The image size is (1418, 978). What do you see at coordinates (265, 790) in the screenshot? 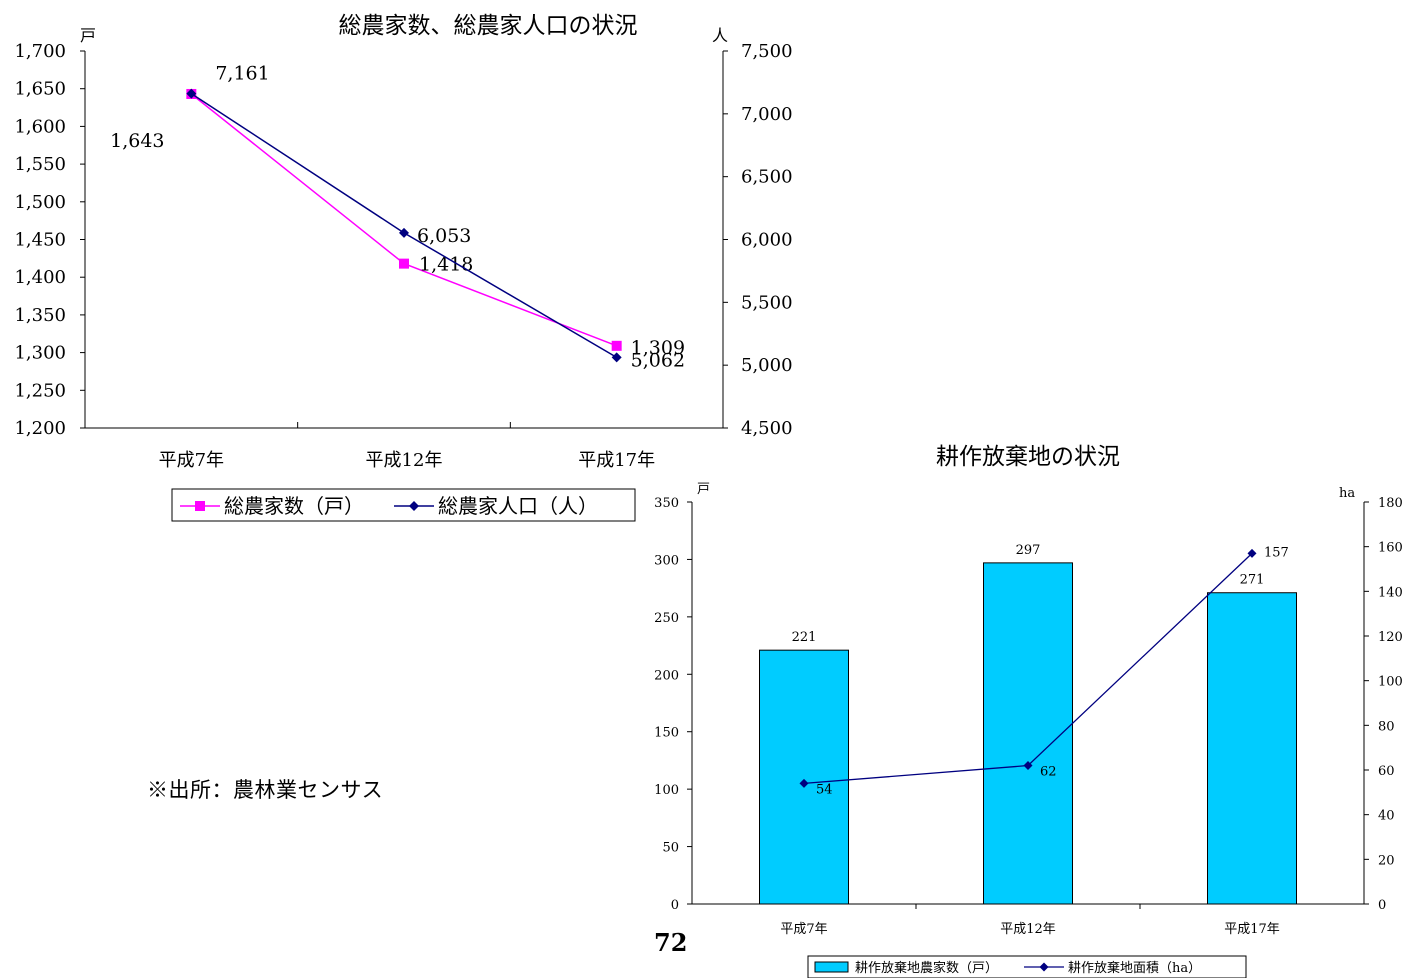
I see `source-note: ※出所：農林業センサス` at bounding box center [265, 790].